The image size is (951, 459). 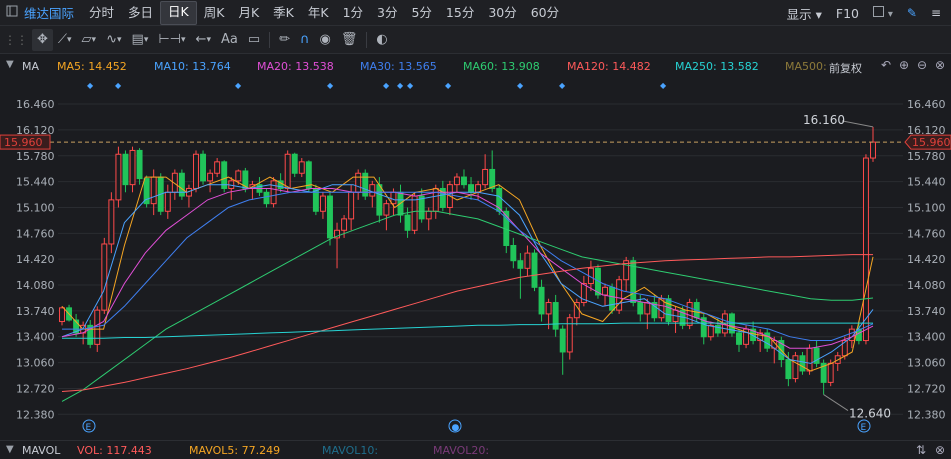 I want to click on drag-handle-icon: ⋮⋮, so click(x=16, y=39).